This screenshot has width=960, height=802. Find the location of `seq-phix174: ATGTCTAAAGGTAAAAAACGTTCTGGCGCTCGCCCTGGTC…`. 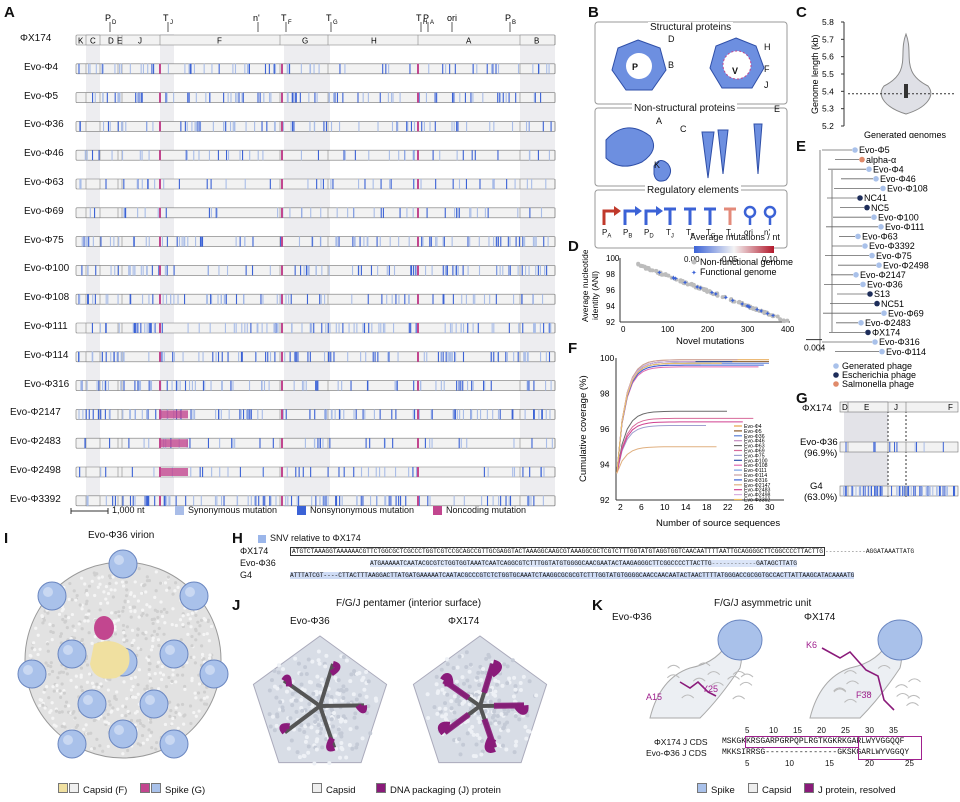

seq-phix174: ATGTCTAAAGGTAAAAAACGTTCTGGCGCTCGCCCTGGTC… is located at coordinates (602, 551).